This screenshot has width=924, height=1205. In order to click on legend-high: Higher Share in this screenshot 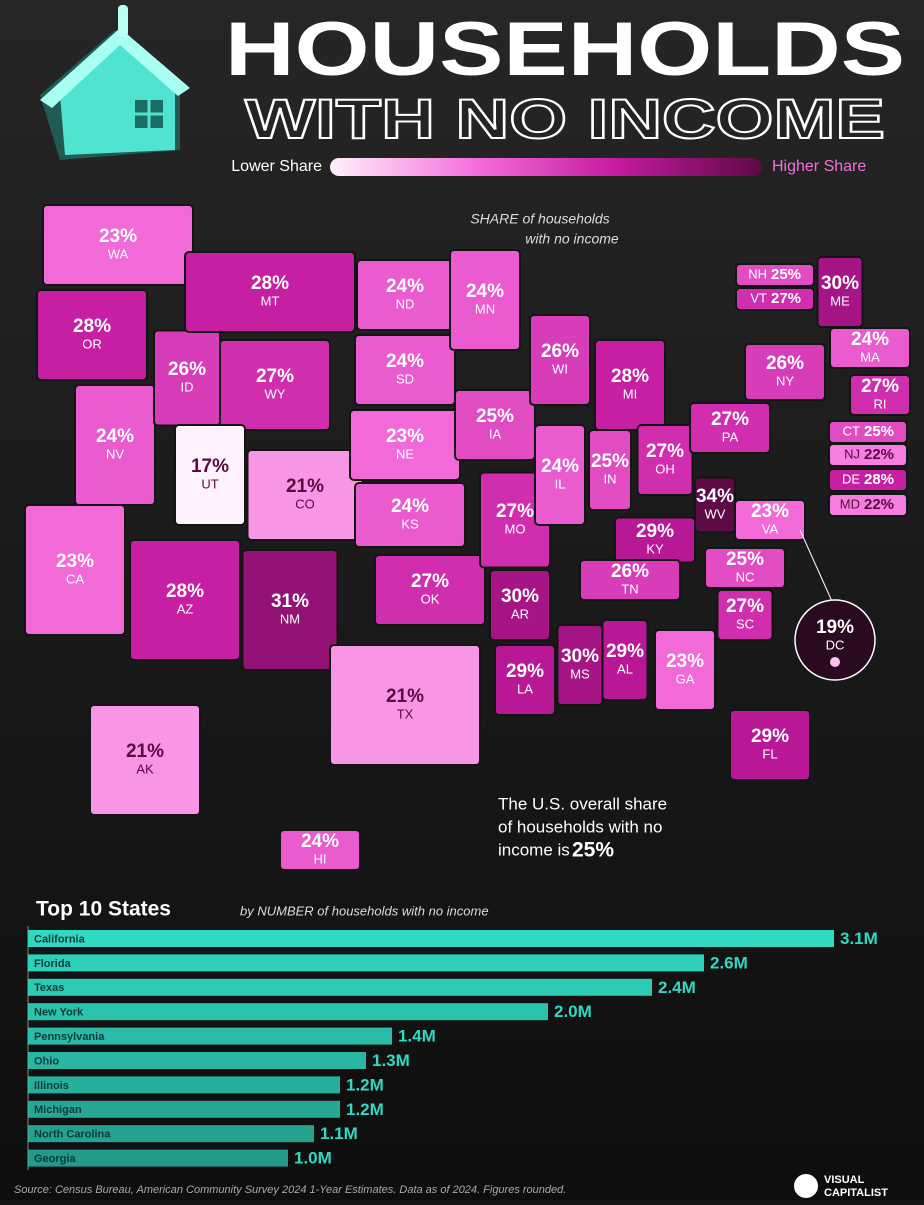, I will do `click(819, 166)`.